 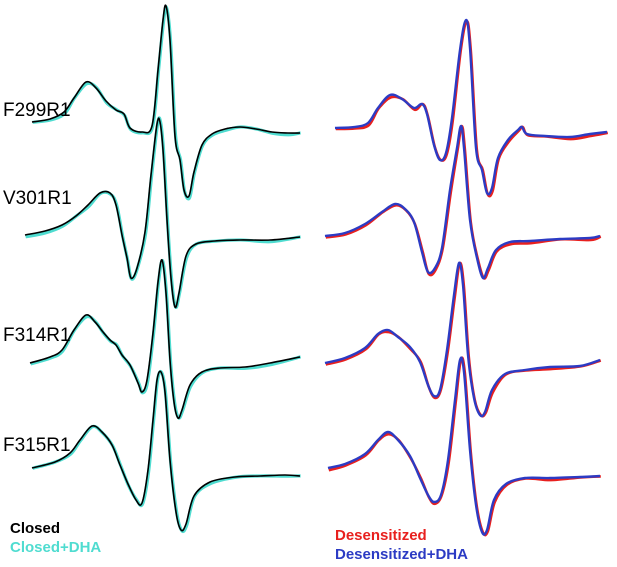 What do you see at coordinates (462, 202) in the screenshot?
I see `trace-v301r1-desensitized-dha` at bounding box center [462, 202].